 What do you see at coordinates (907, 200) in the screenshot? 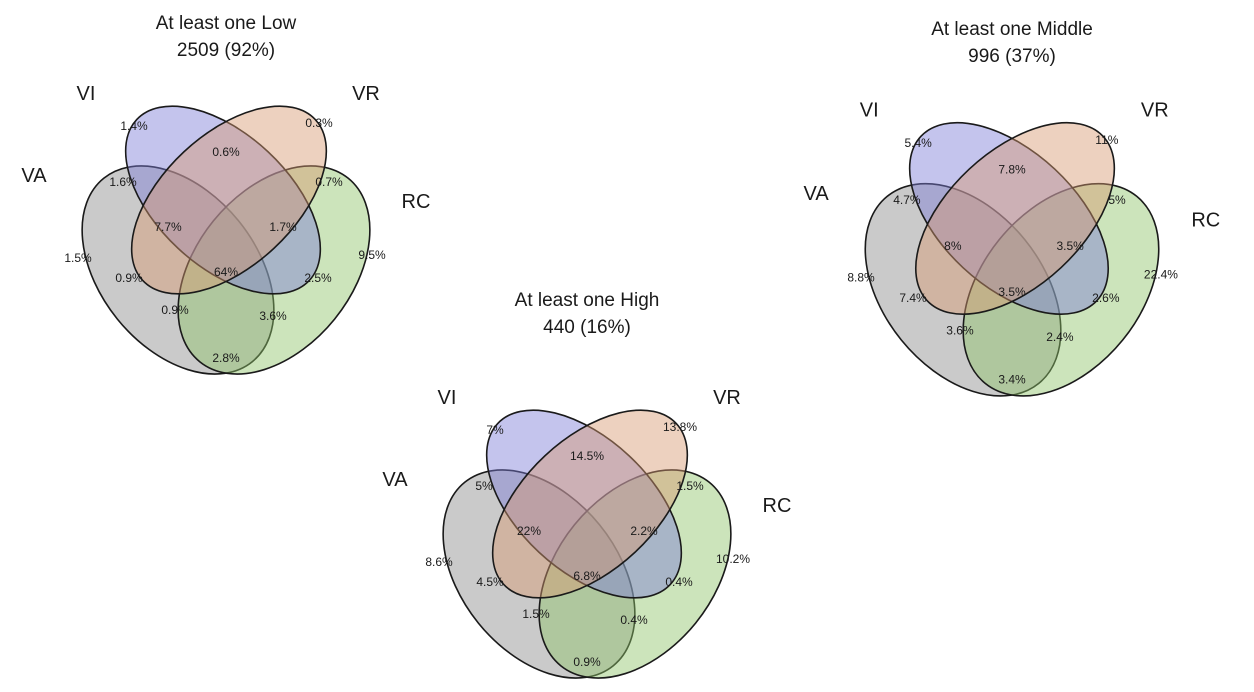
I see `region-value-va-vi: 4.7%` at bounding box center [907, 200].